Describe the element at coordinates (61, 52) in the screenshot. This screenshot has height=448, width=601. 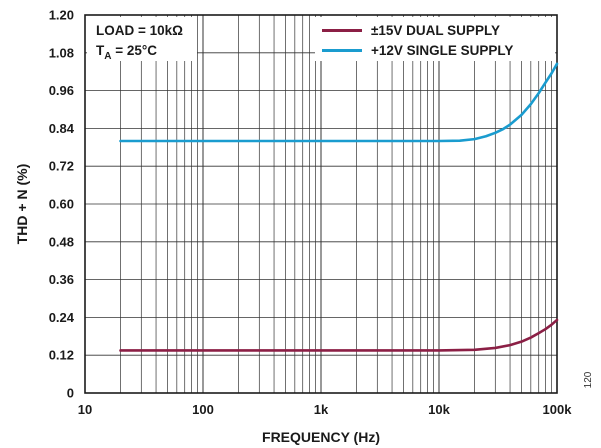
I see `y-tick-label: 1.08` at that location.